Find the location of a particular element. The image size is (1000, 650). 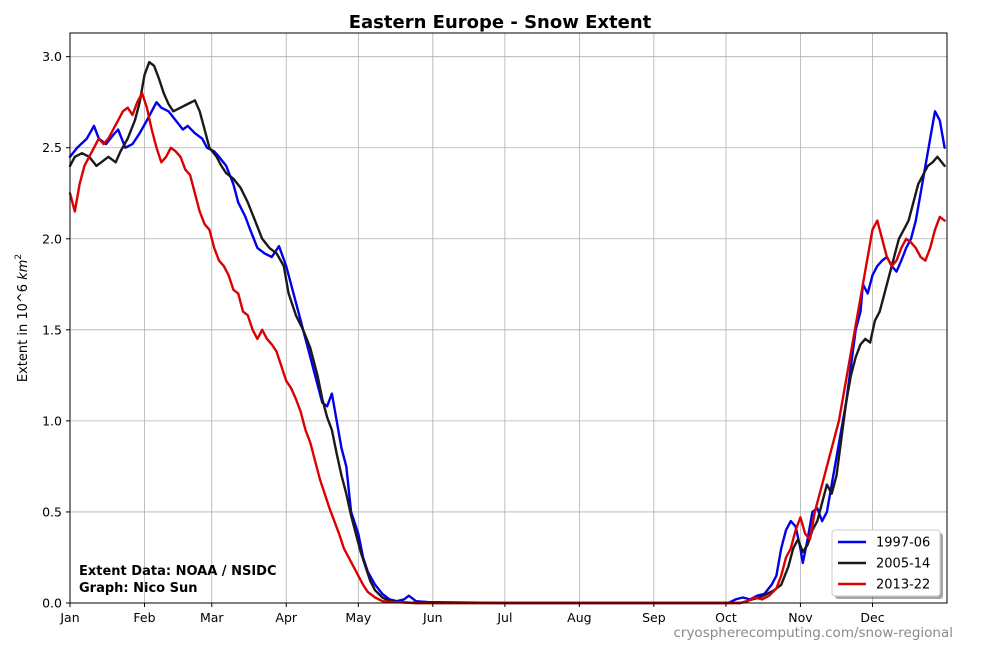

credit-graph-author: Graph: Nico Sun is located at coordinates (138, 588).